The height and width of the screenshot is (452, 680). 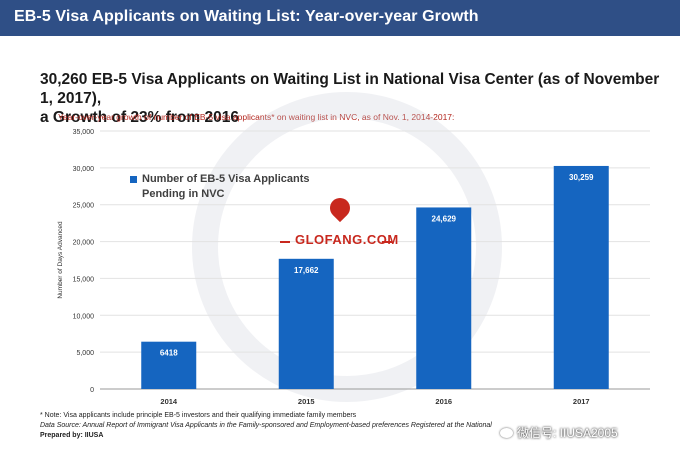 What do you see at coordinates (133, 179) in the screenshot?
I see `legend-swatch` at bounding box center [133, 179].